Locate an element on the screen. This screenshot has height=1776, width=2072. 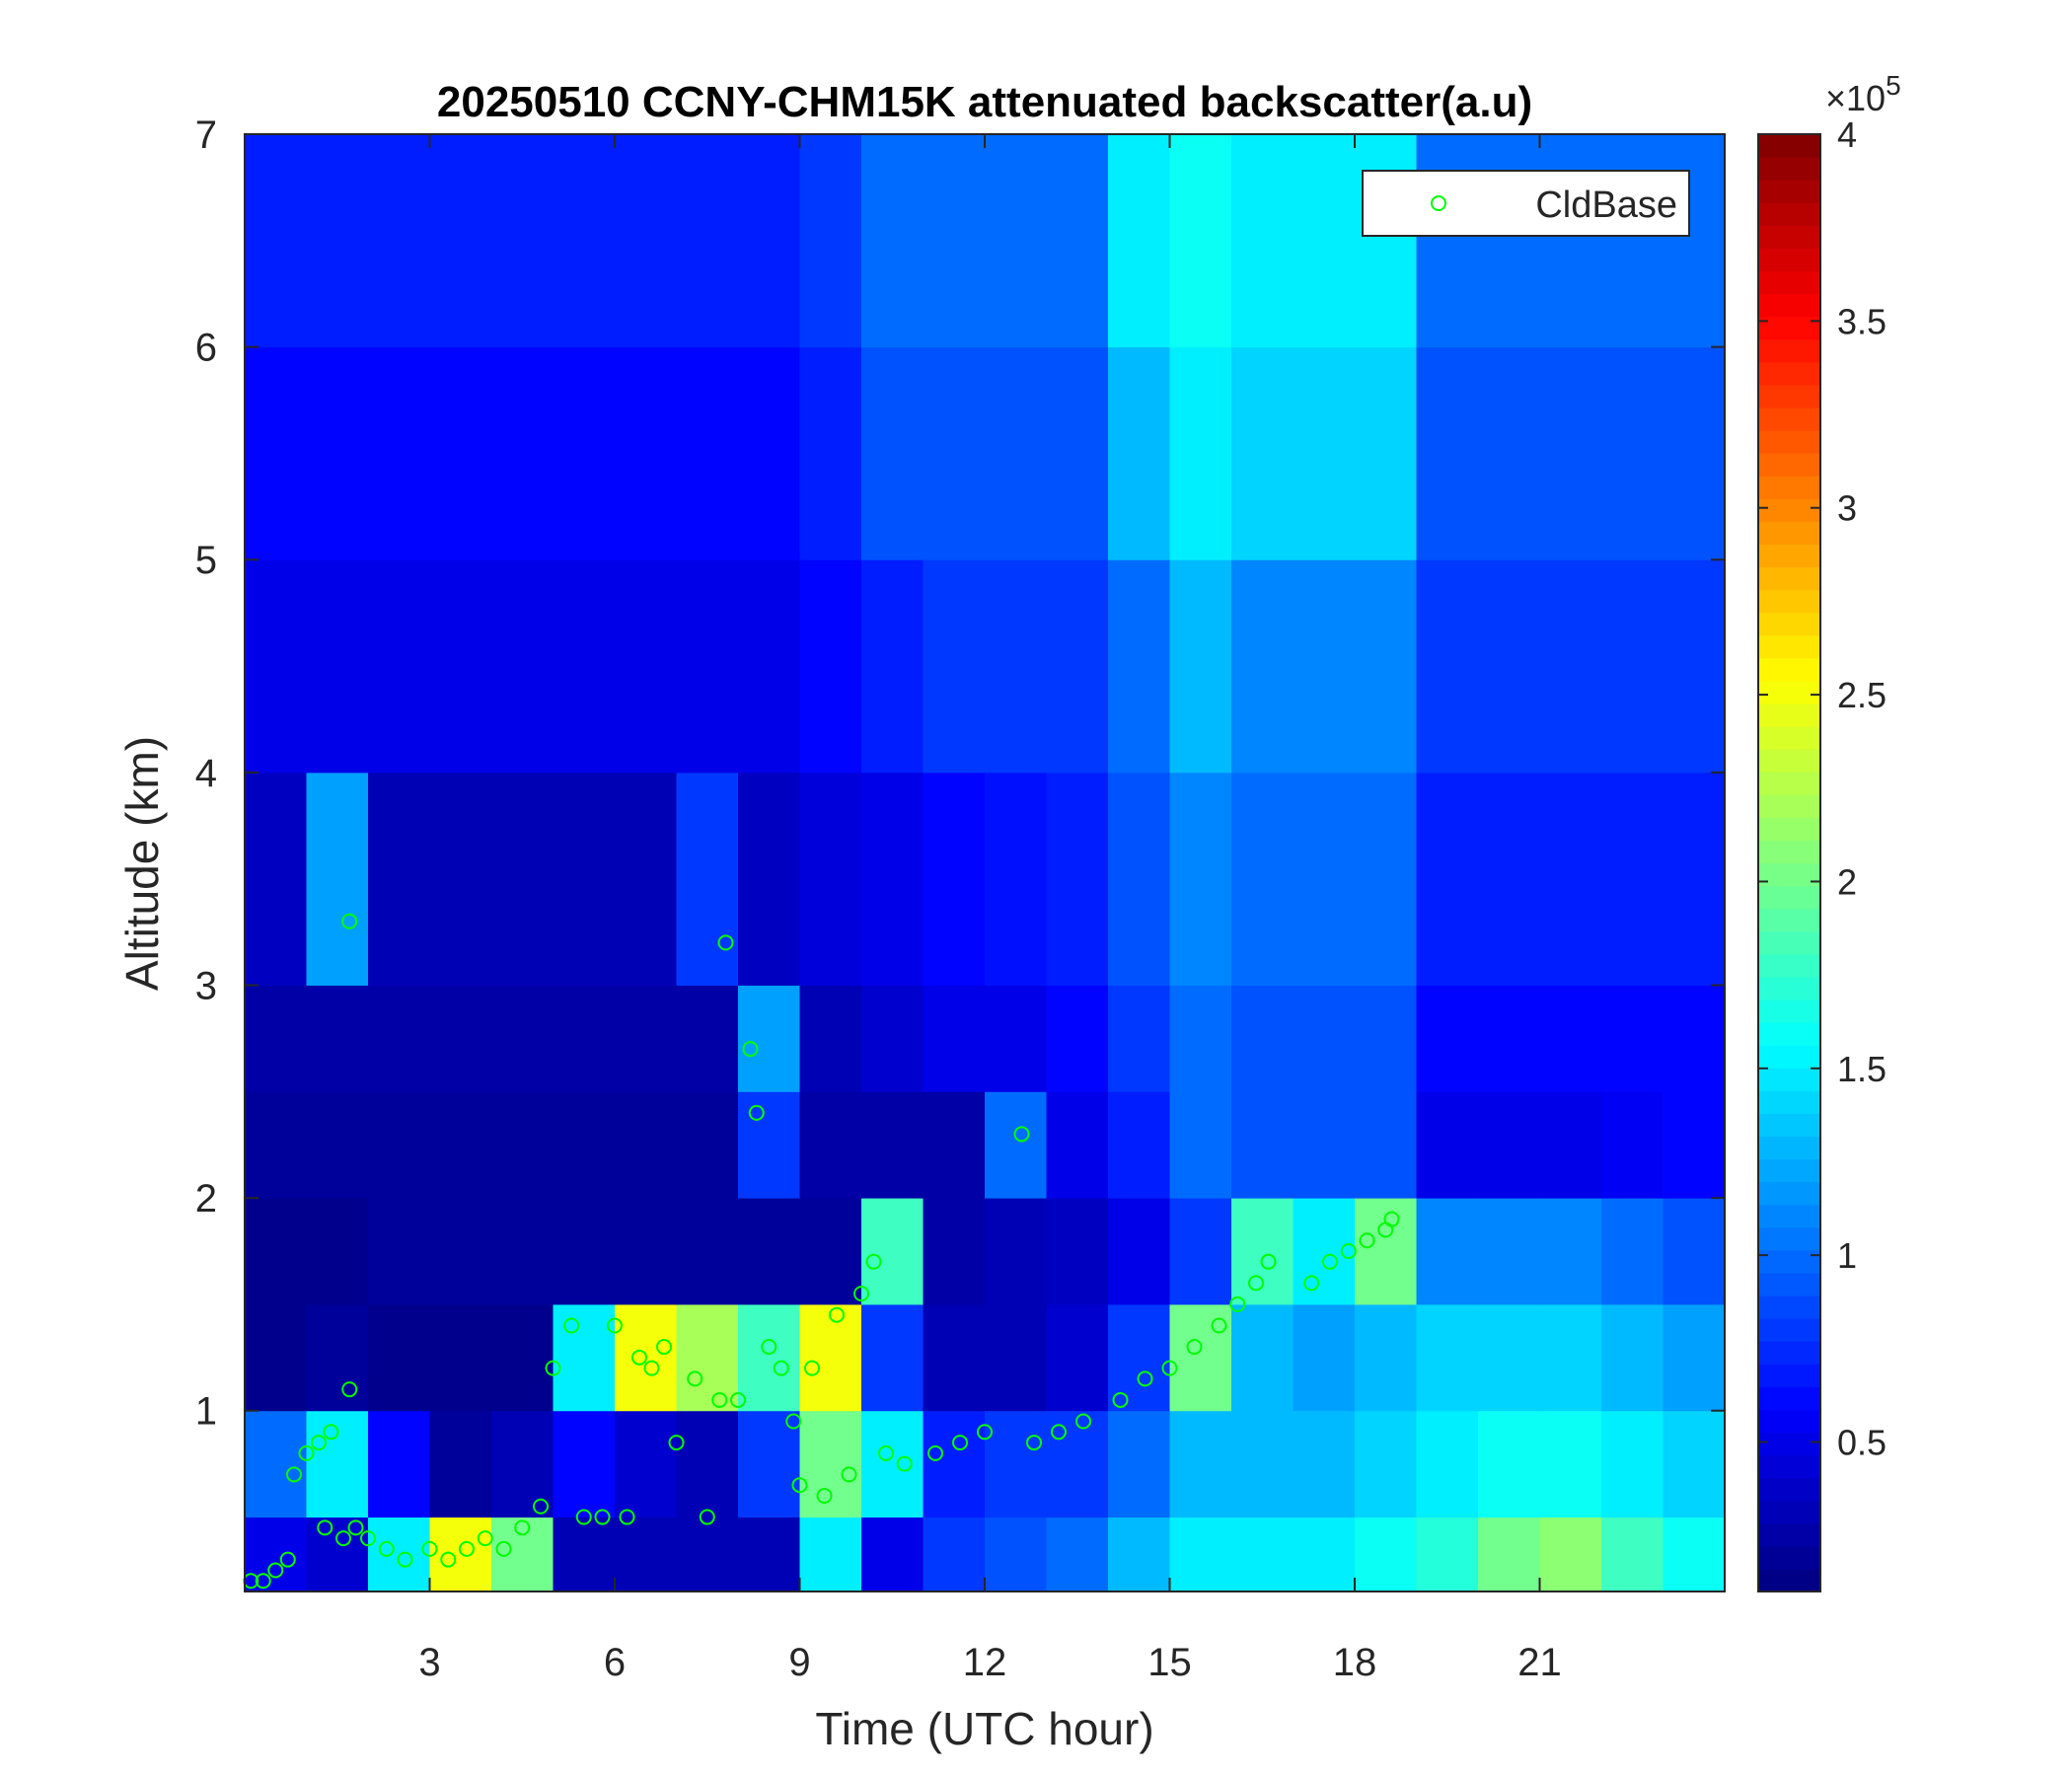
x-tick-label: 18 is located at coordinates (1355, 1662).